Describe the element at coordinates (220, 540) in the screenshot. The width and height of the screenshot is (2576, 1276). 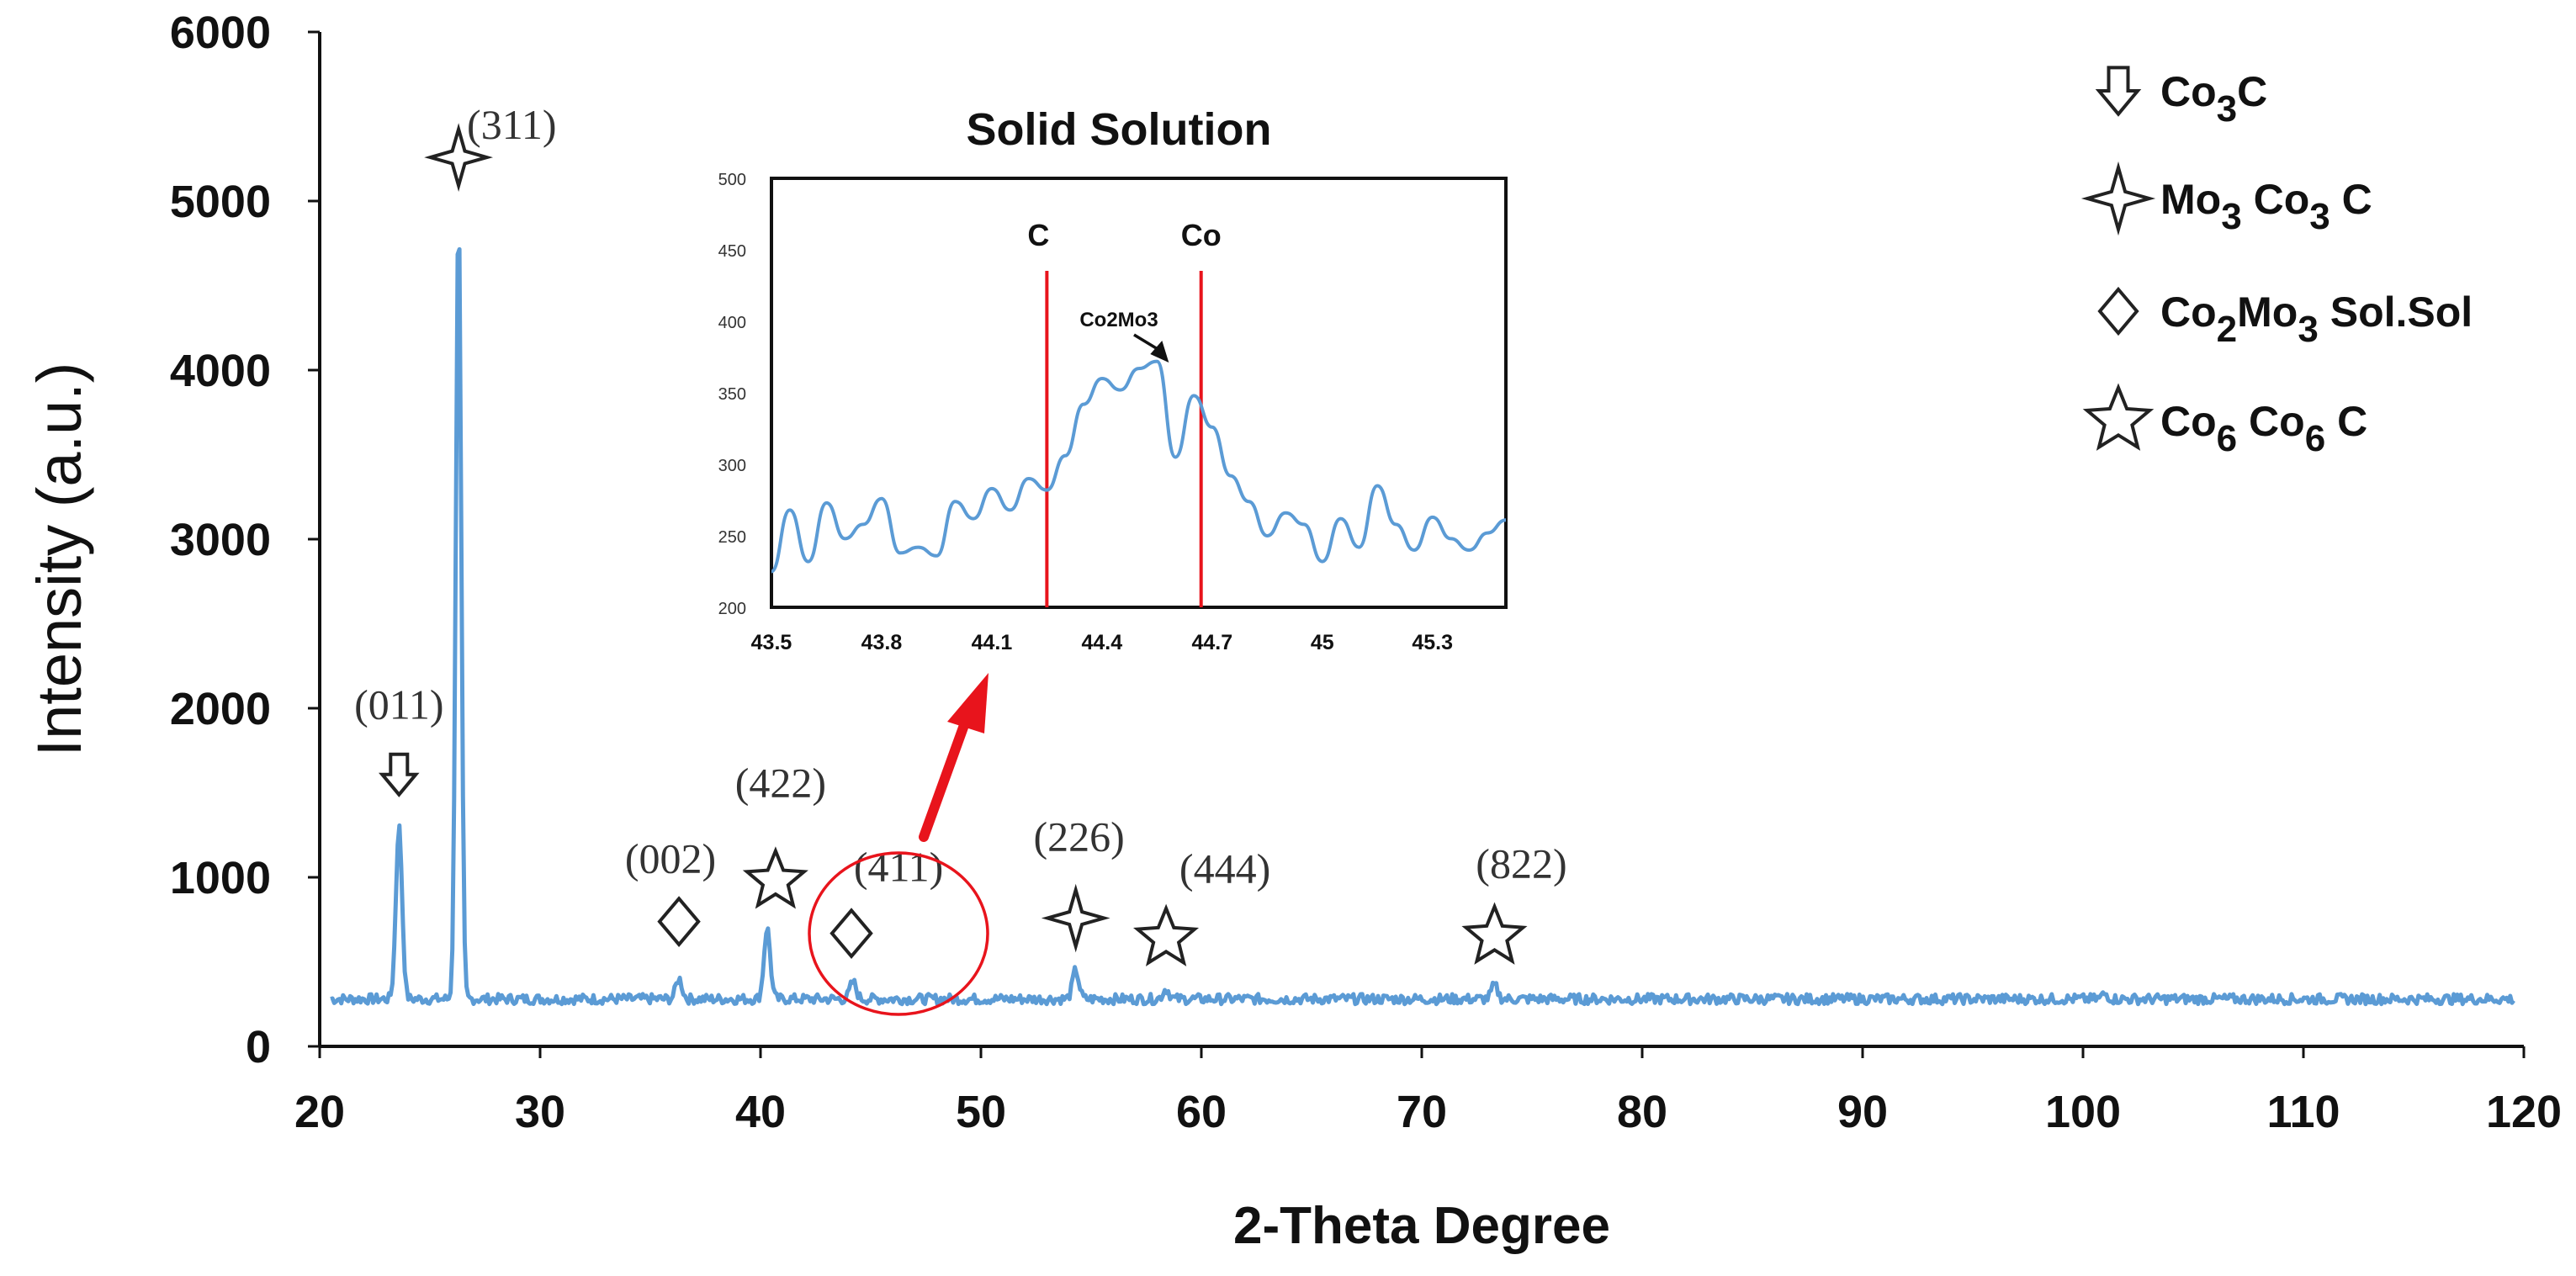
I see `y-tick-label: 3000` at that location.